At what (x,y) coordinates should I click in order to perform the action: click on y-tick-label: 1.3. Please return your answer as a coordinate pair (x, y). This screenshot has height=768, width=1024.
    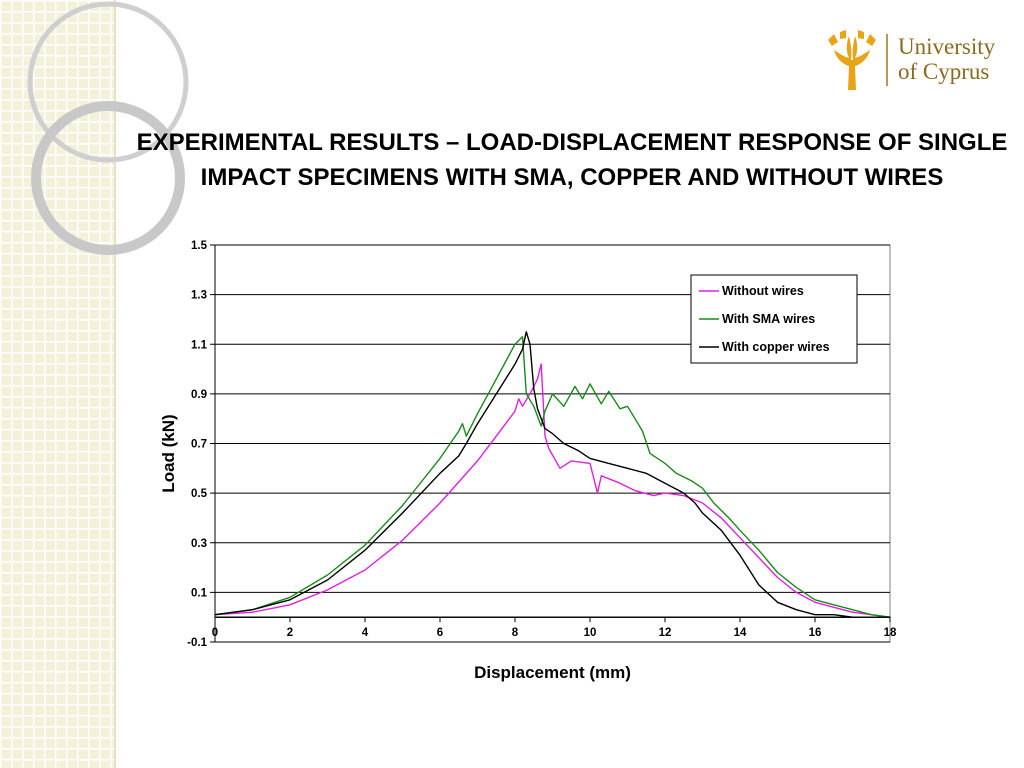
    Looking at the image, I should click on (199, 296).